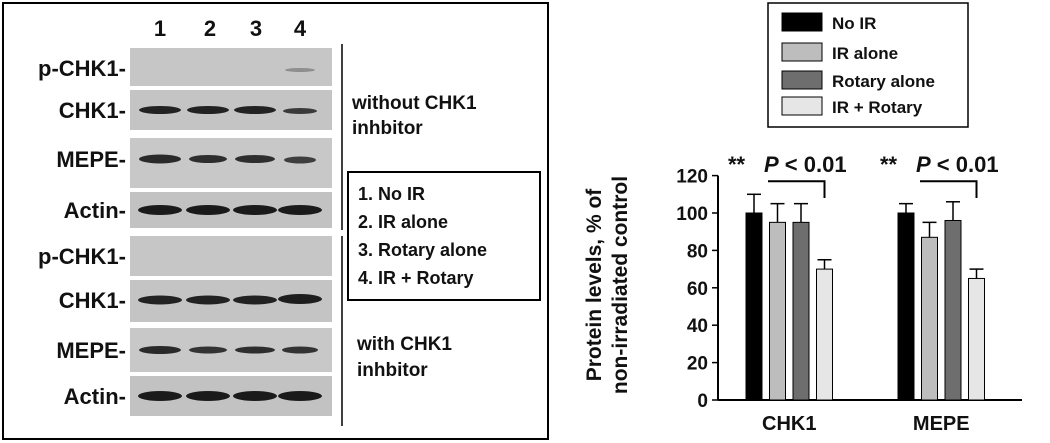 This screenshot has height=443, width=1050. Describe the element at coordinates (865, 53) in the screenshot. I see `legend-label: IR alone` at that location.